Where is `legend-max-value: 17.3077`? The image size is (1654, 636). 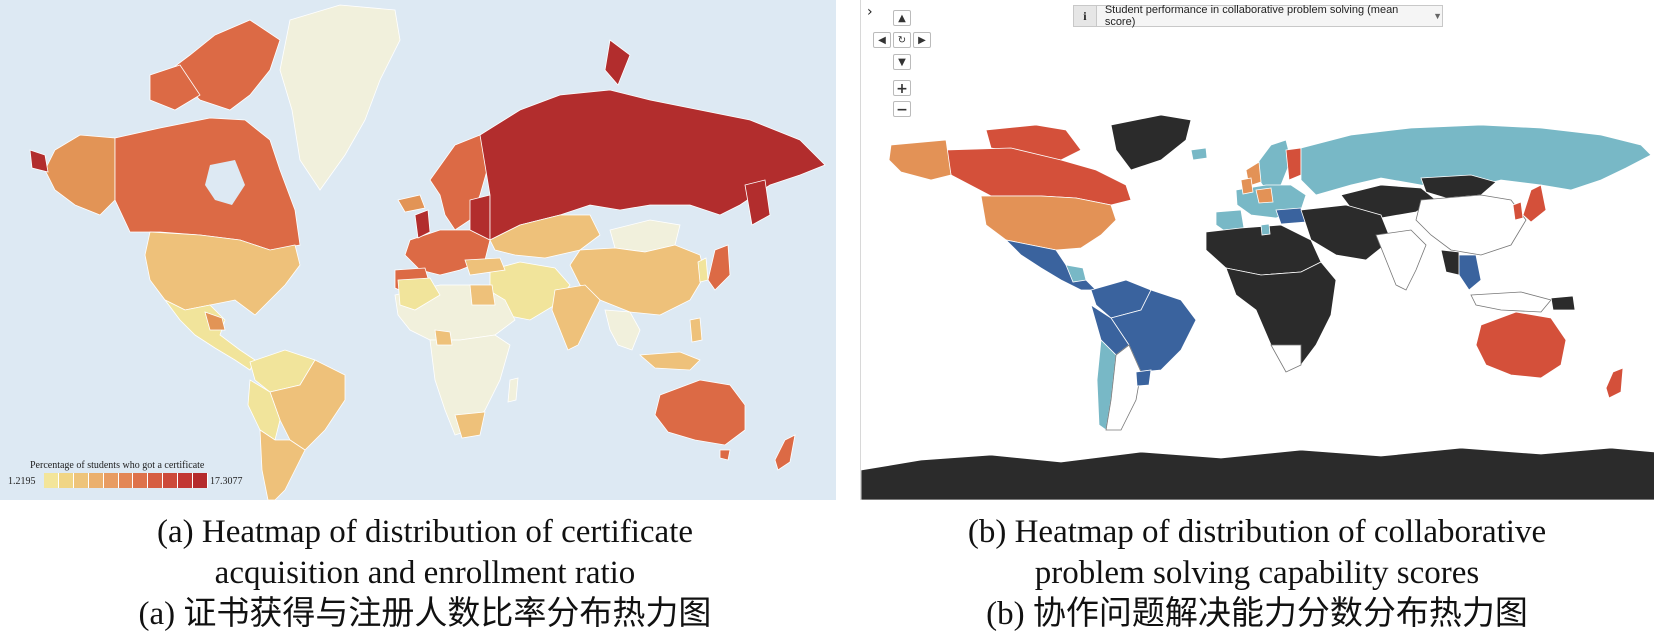 legend-max-value: 17.3077 is located at coordinates (226, 481).